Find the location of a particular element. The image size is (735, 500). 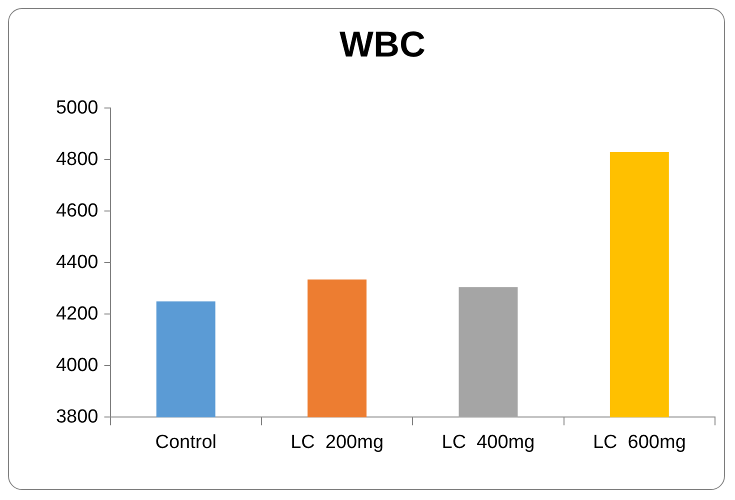

x-tick-label: LC 400mg is located at coordinates (488, 442).